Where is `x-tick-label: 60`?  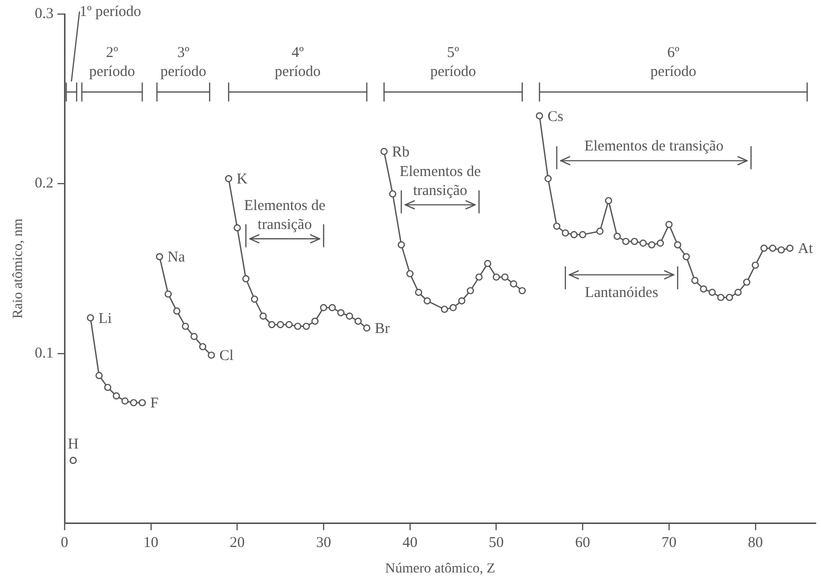
x-tick-label: 60 is located at coordinates (582, 543).